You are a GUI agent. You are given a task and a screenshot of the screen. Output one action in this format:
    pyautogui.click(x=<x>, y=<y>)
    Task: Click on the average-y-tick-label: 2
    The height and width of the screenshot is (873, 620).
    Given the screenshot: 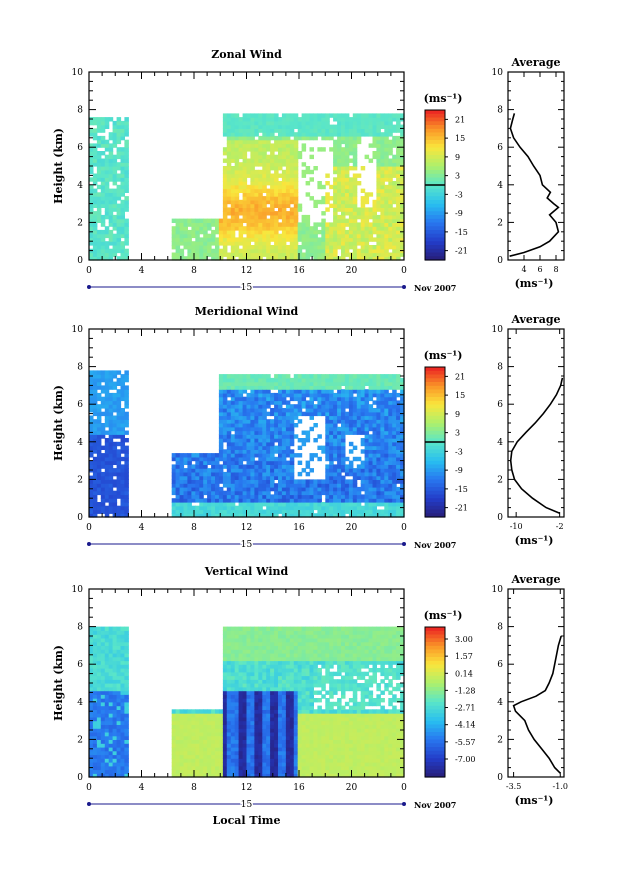 What is the action you would take?
    pyautogui.click(x=500, y=223)
    